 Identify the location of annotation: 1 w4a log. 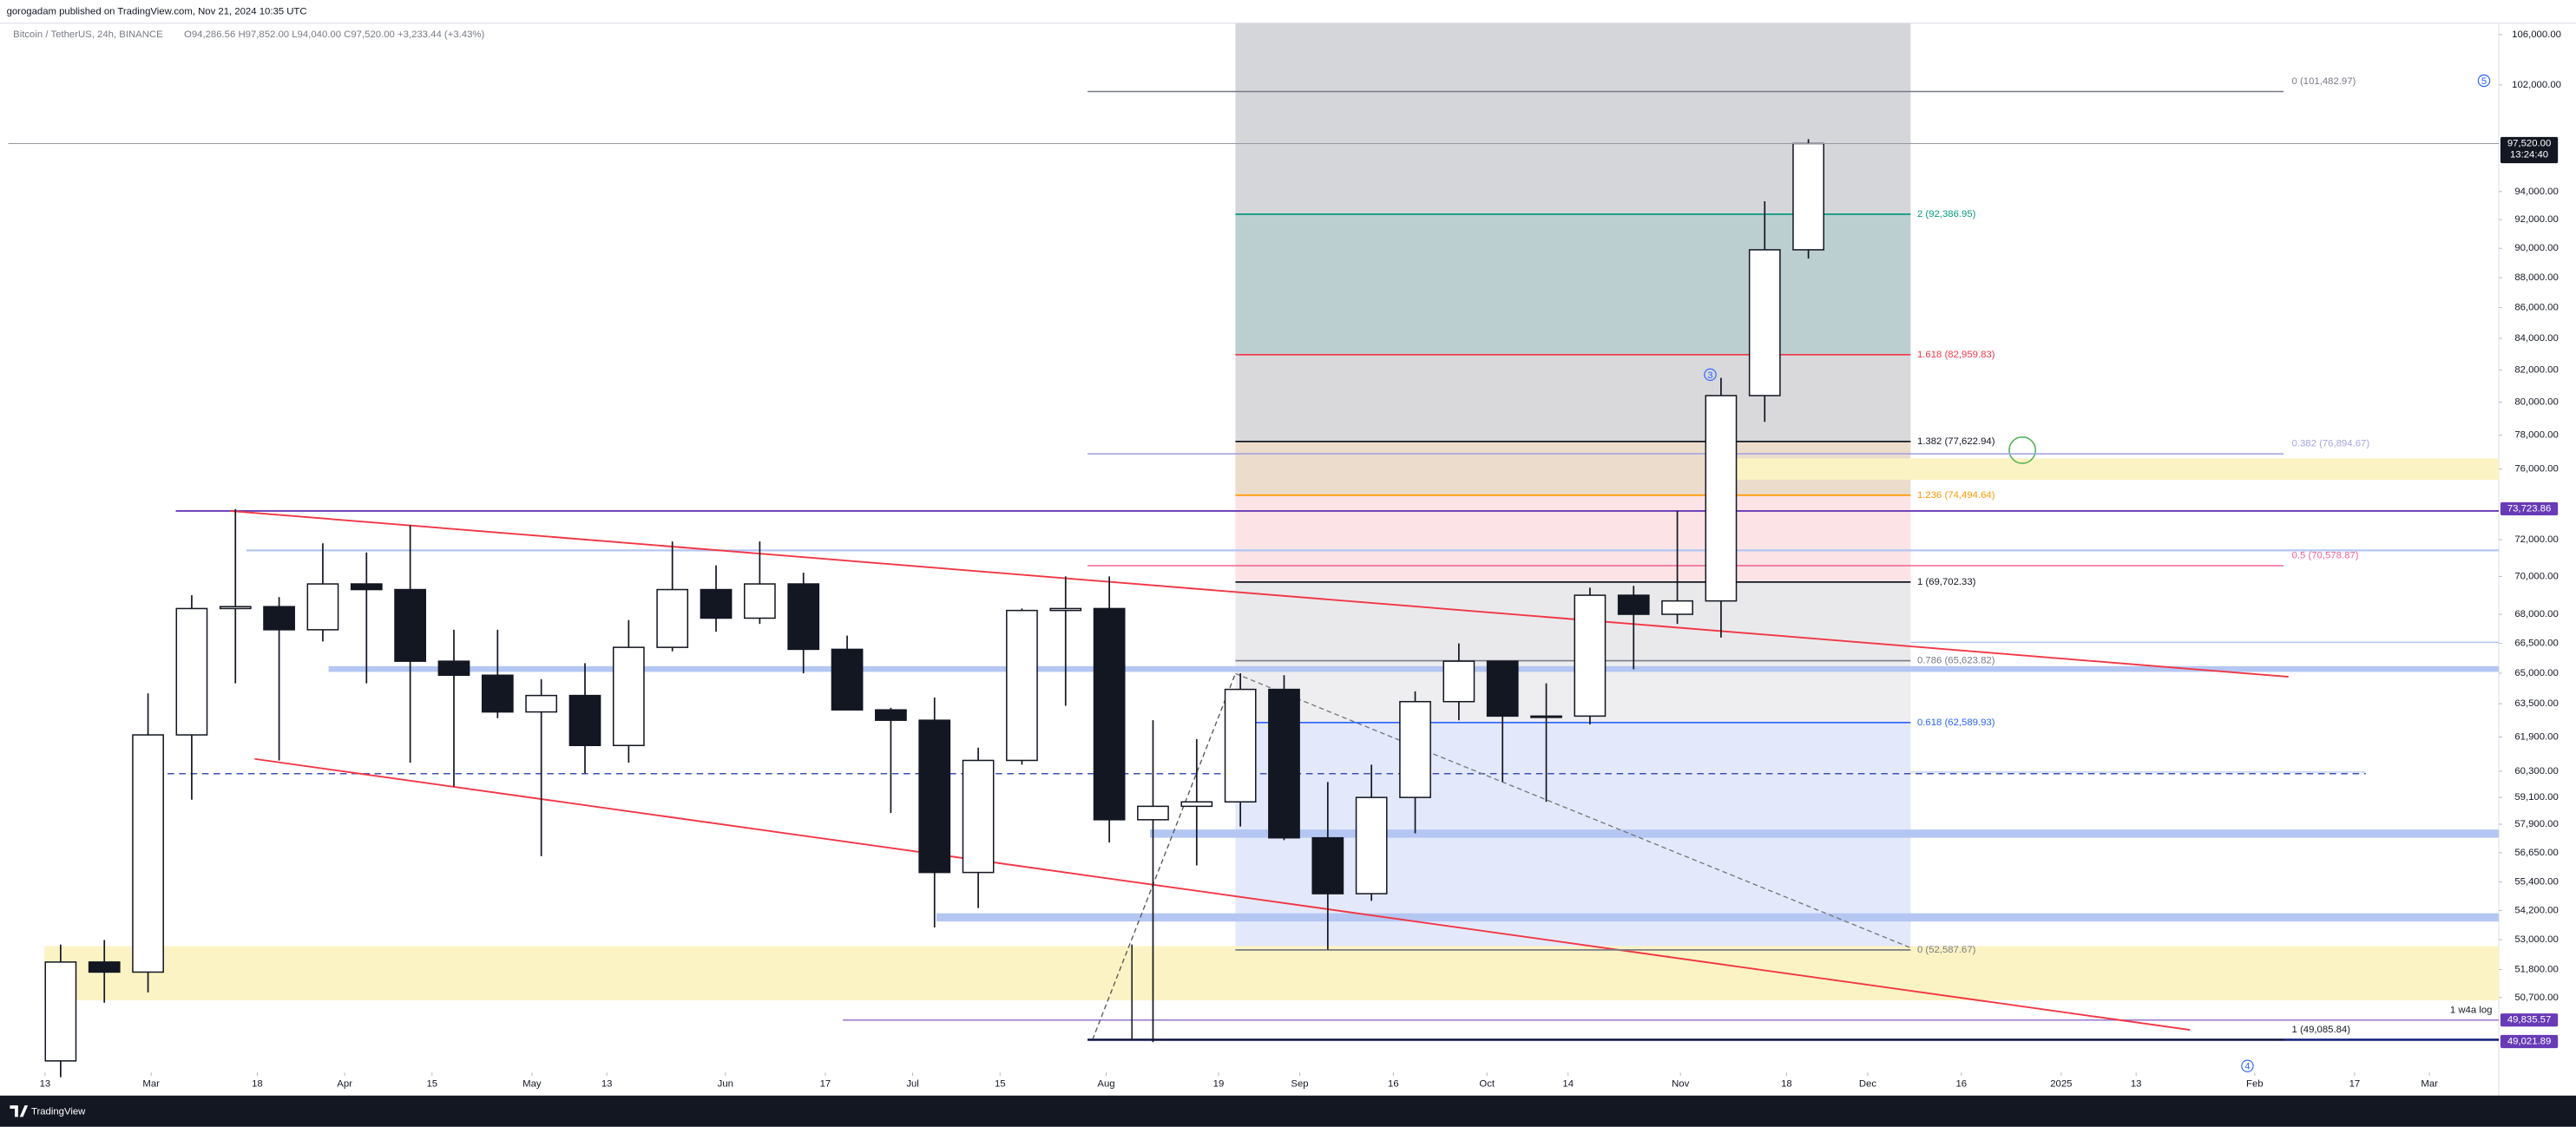
(2471, 1010).